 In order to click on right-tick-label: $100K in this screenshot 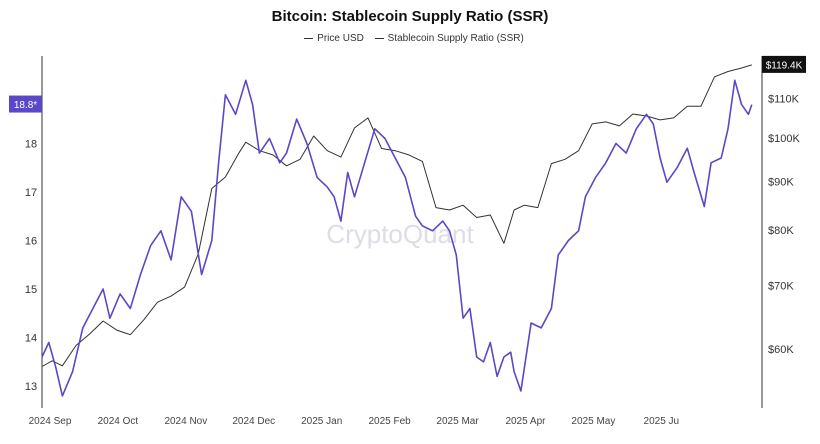, I will do `click(784, 139)`.